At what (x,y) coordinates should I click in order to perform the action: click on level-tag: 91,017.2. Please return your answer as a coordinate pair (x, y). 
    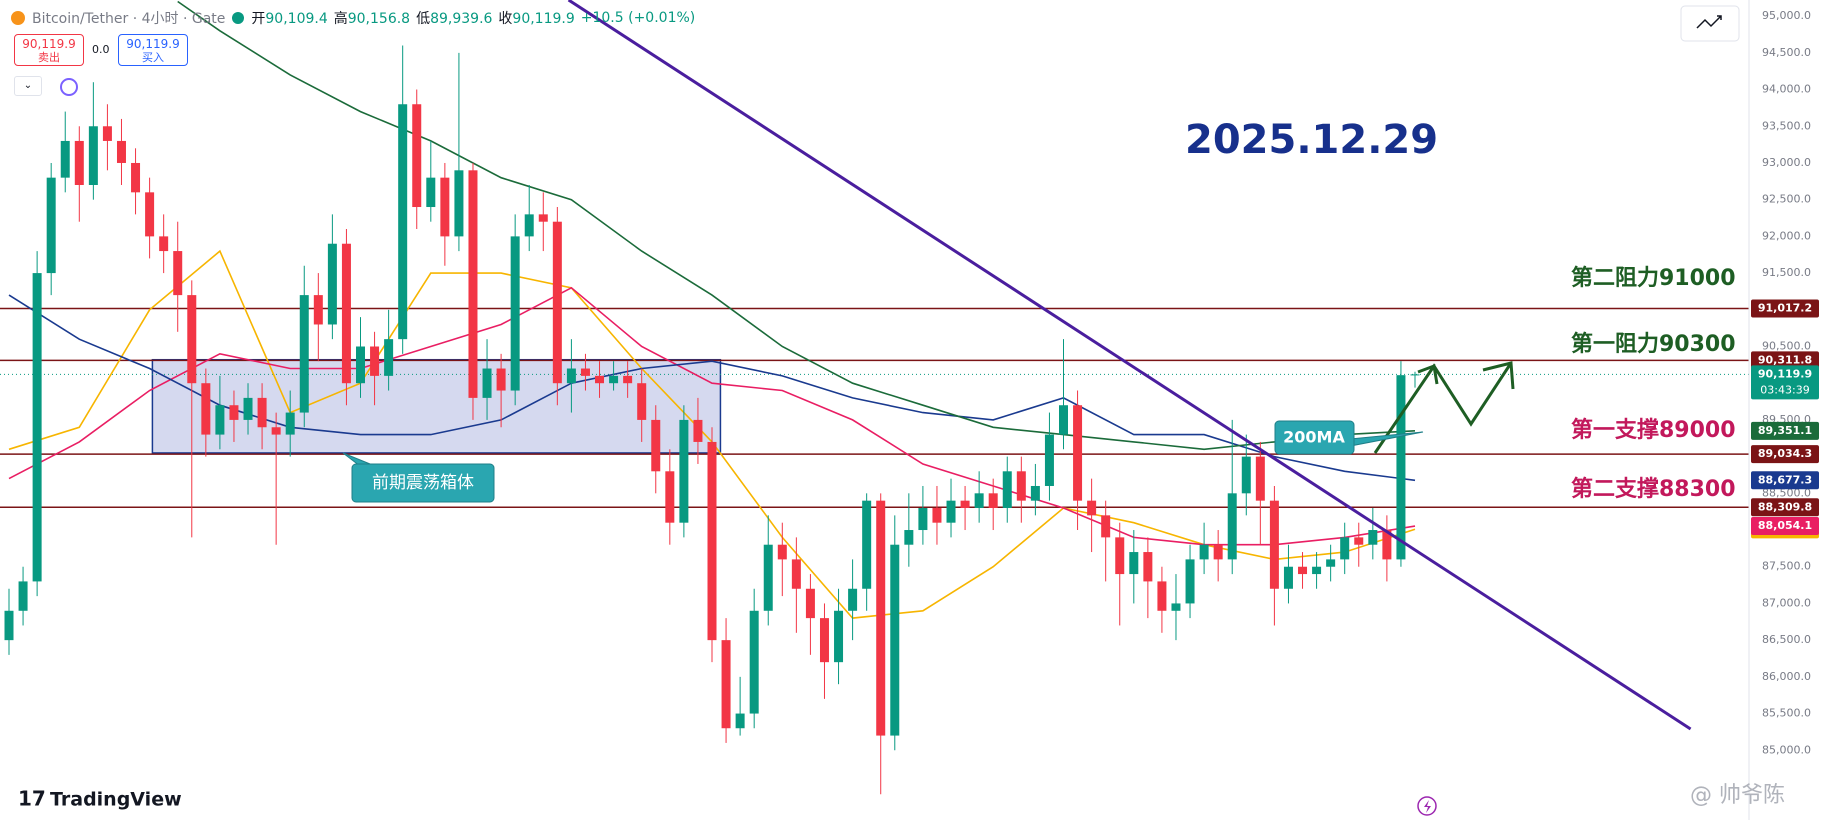
    Looking at the image, I should click on (1785, 308).